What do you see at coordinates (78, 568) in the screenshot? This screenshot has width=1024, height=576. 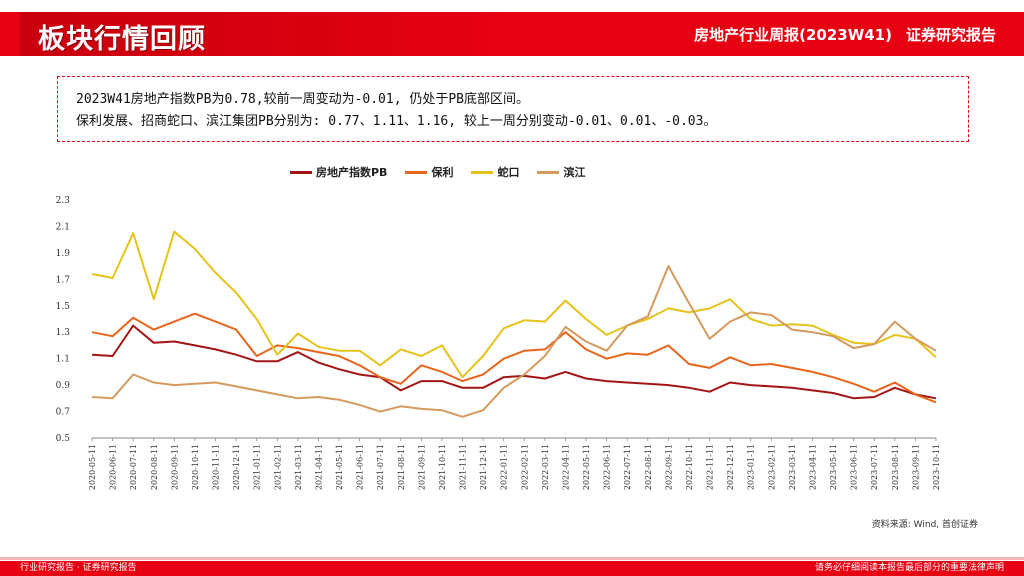 I see `footer-left-text: 行业研究报告 · 证券研究报告` at bounding box center [78, 568].